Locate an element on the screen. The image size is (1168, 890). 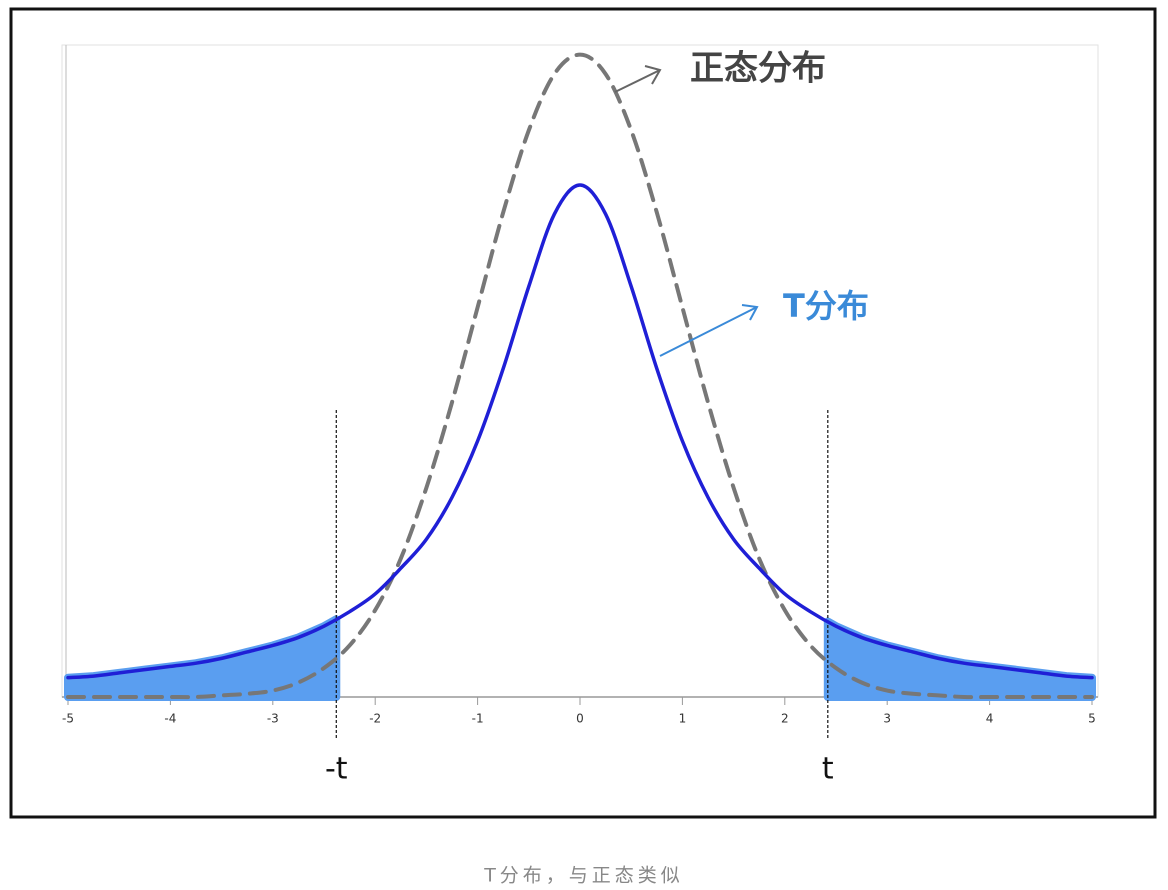
x-tick-label: -5 is located at coordinates (68, 719).